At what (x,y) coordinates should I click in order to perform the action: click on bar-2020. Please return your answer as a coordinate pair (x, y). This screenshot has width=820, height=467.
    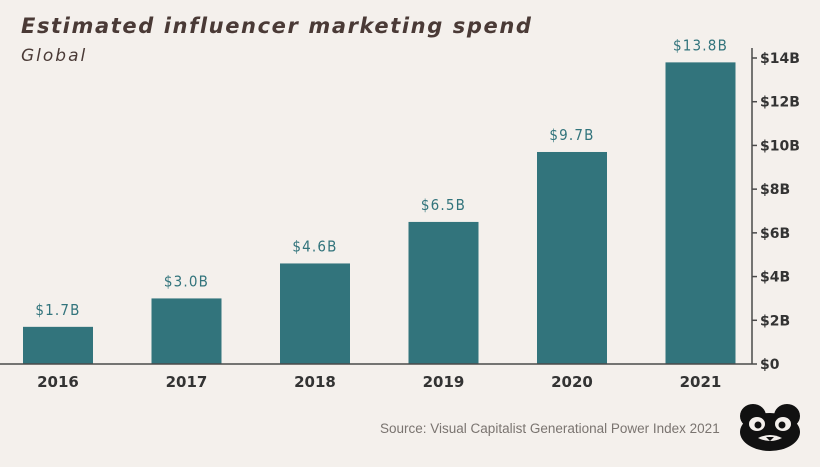
    Looking at the image, I should click on (572, 257).